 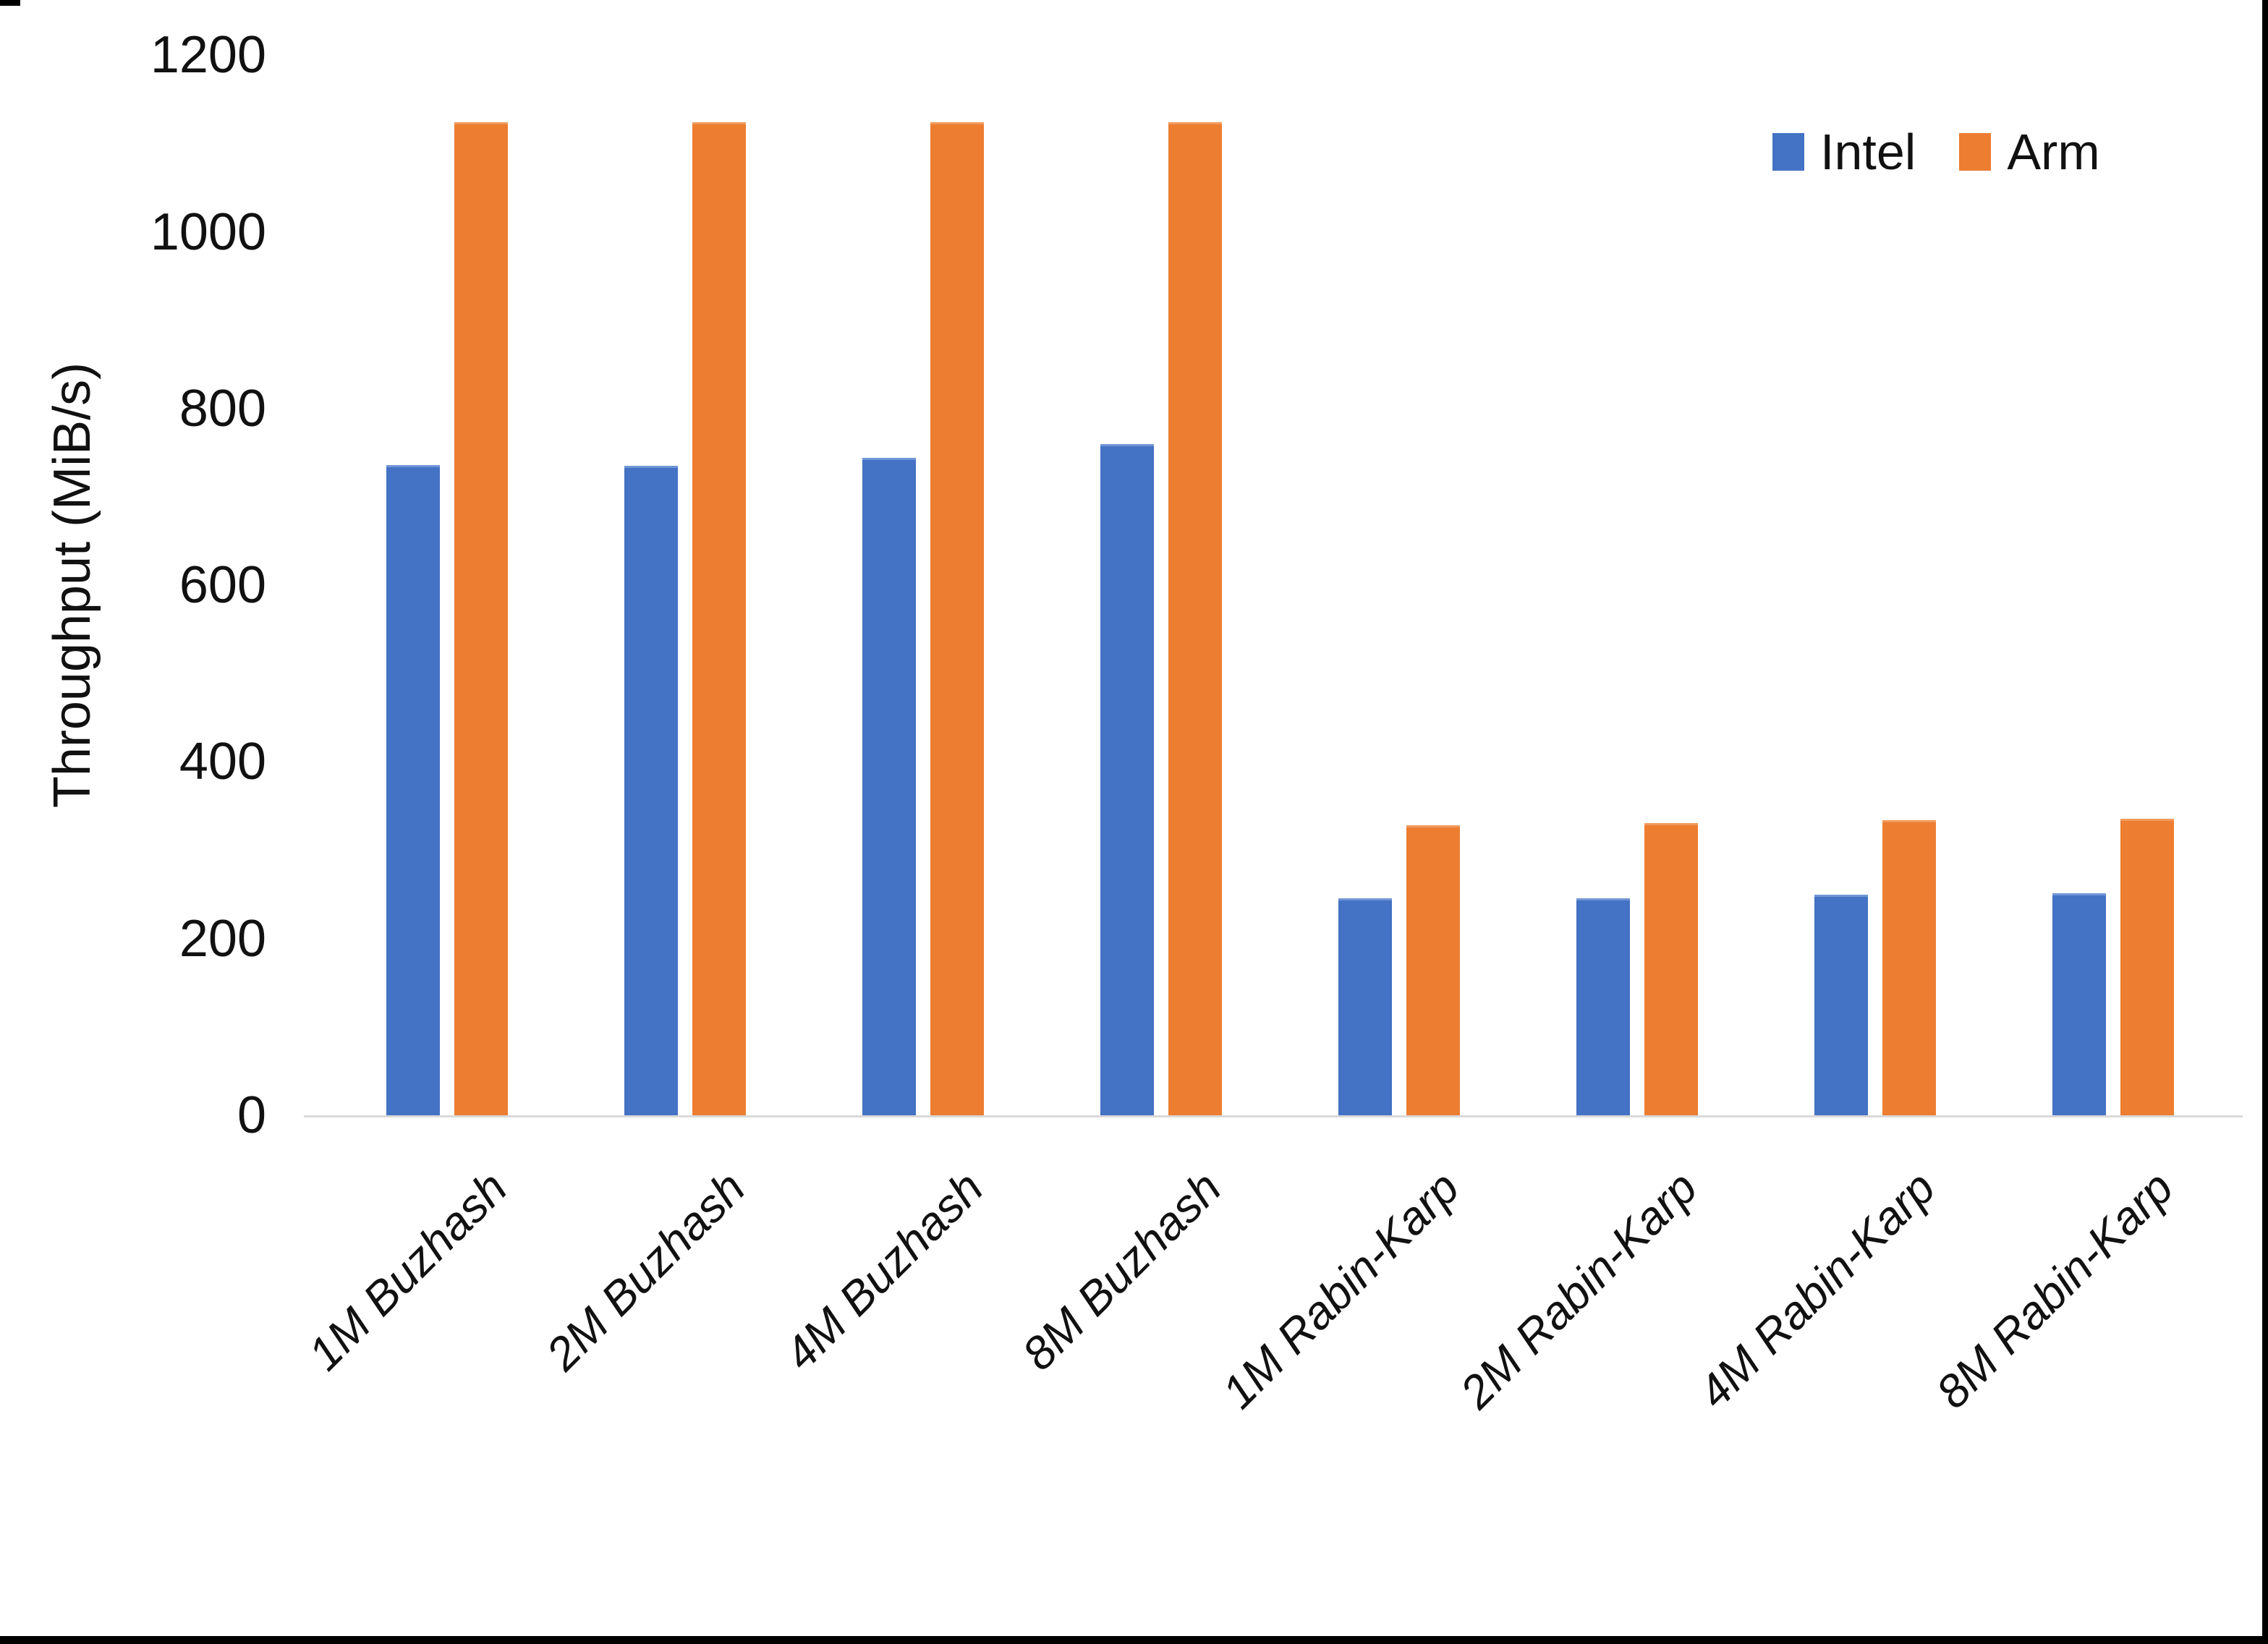 I want to click on bar-arm-2m-buzhash, so click(x=719, y=618).